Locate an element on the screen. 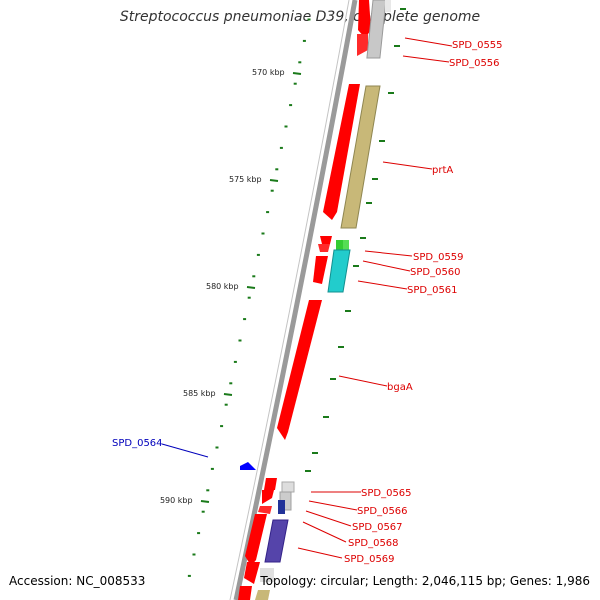  gene-label-spd-0565: SPD_0565 is located at coordinates (386, 493).